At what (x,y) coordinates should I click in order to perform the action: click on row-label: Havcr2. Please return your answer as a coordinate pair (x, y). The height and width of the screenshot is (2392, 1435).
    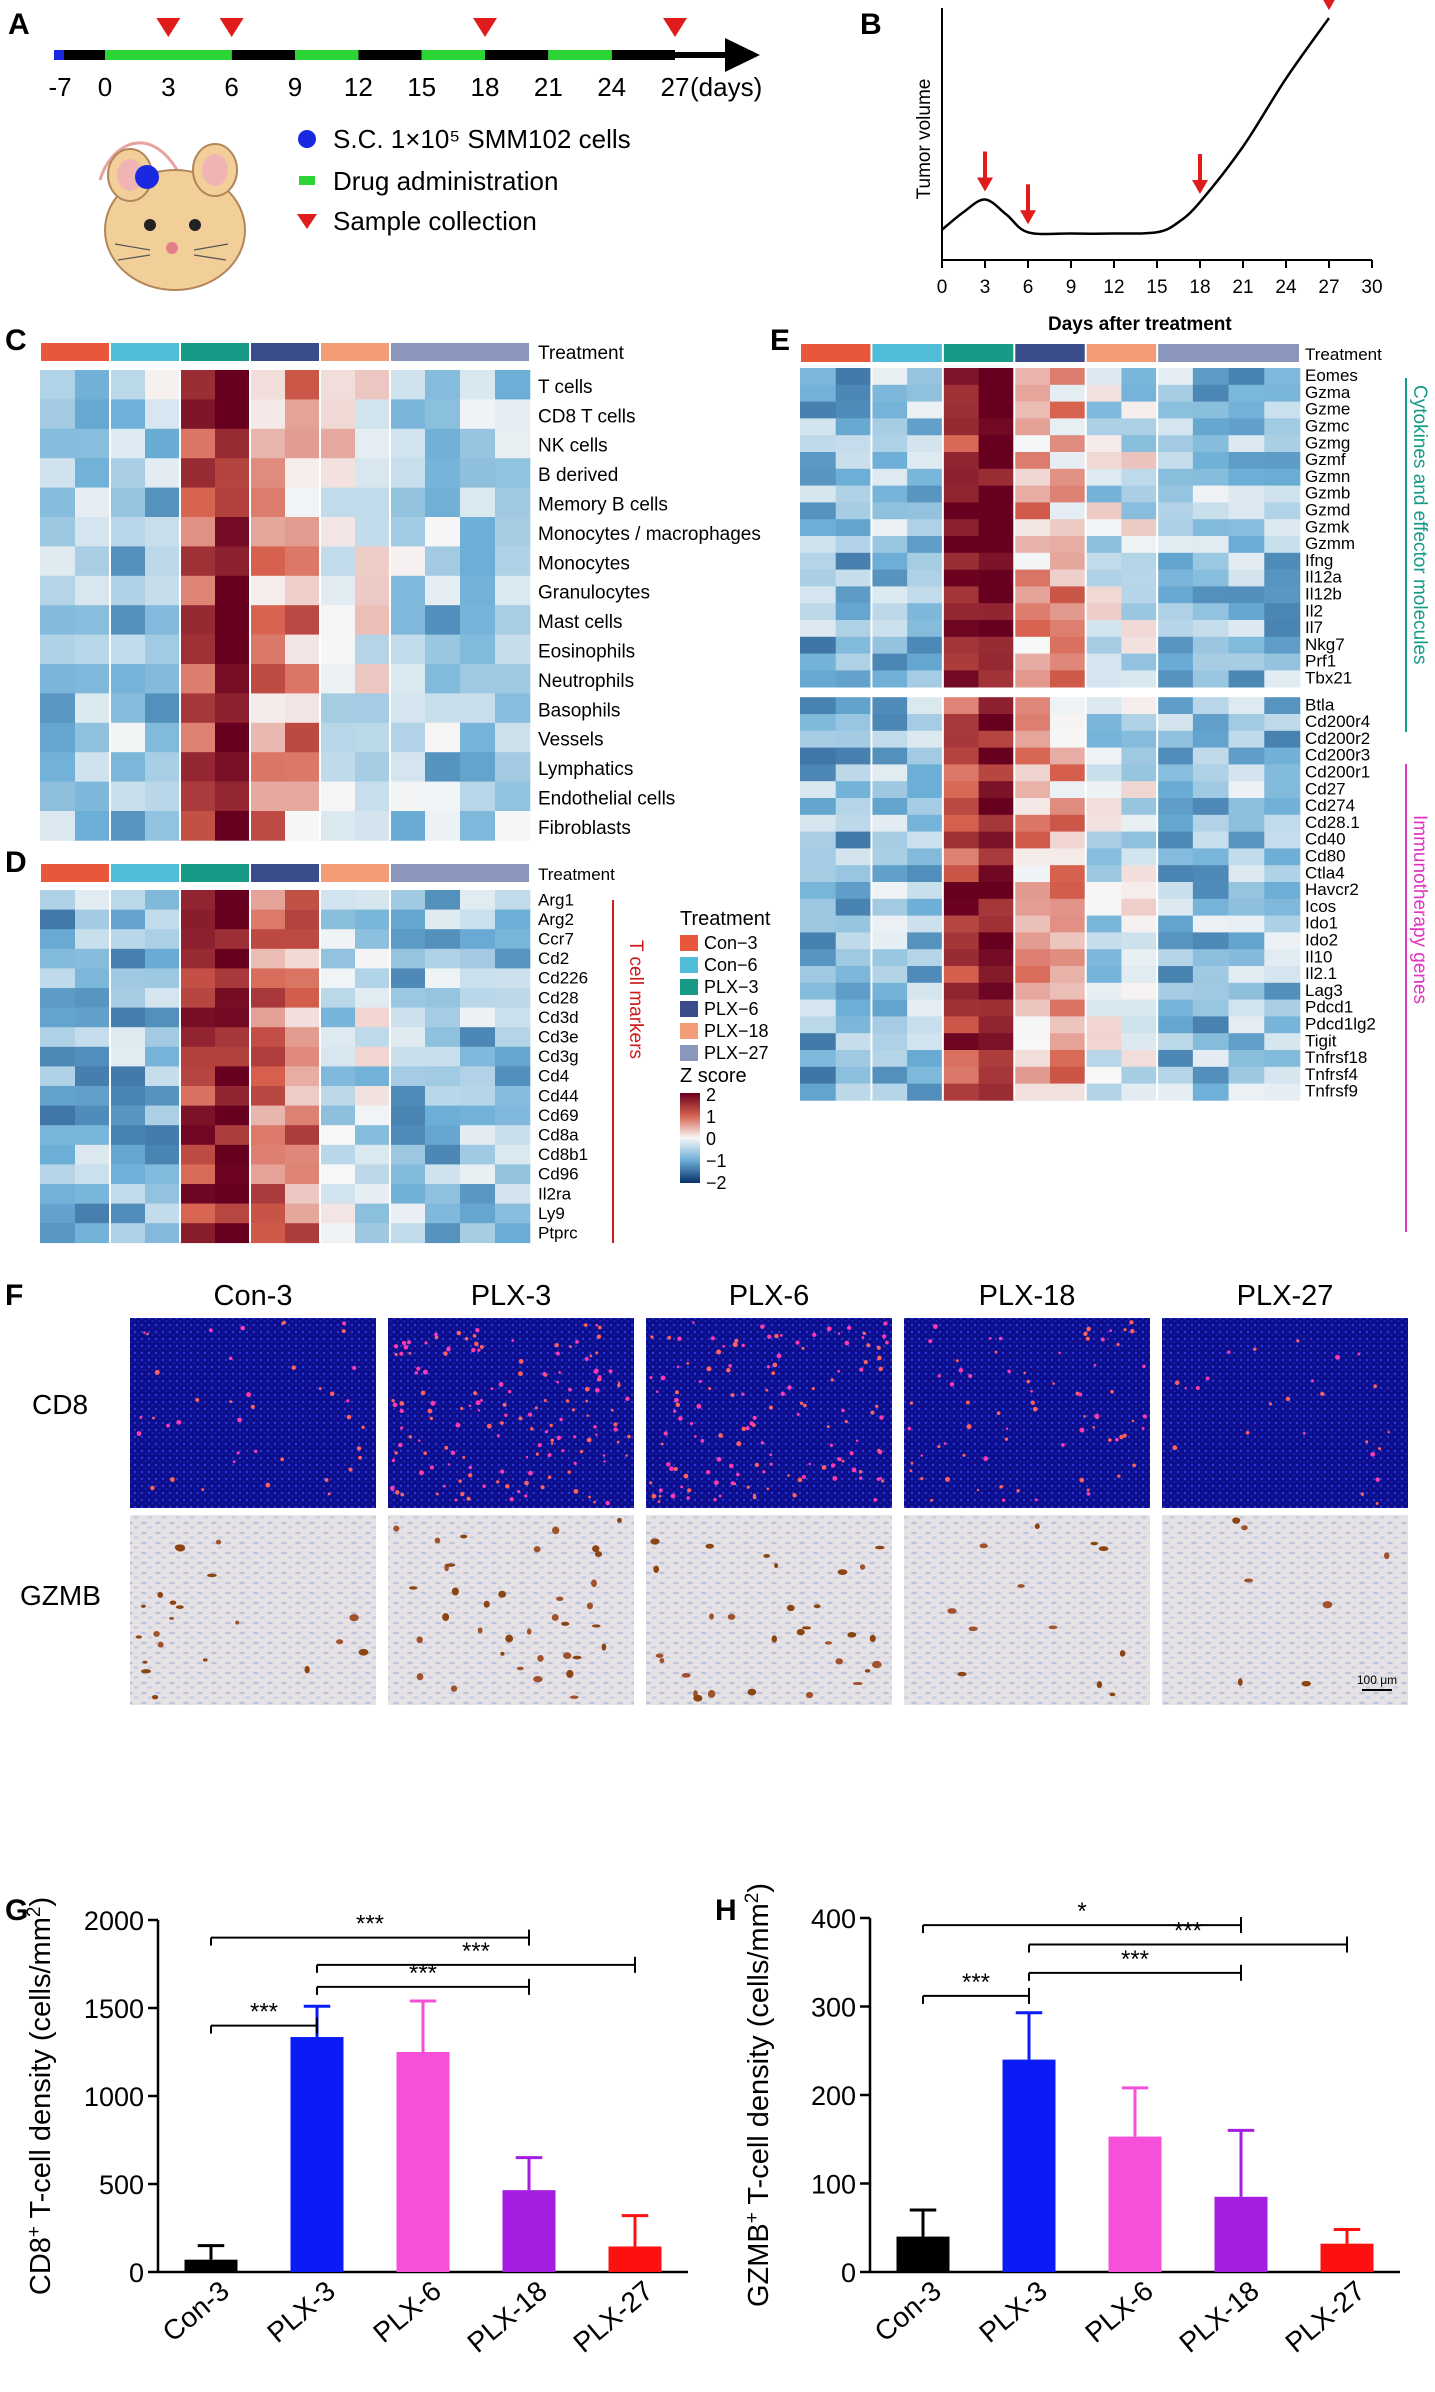
    Looking at the image, I should click on (1332, 889).